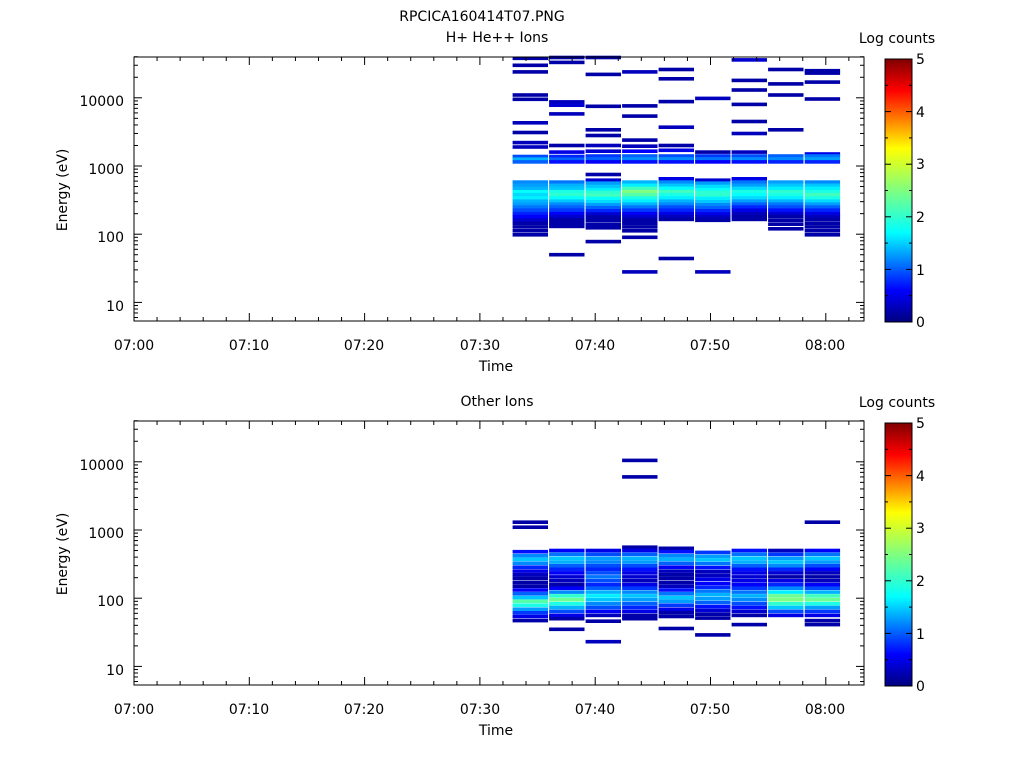  Describe the element at coordinates (920, 323) in the screenshot. I see `colorbar-tick-label: 0` at that location.